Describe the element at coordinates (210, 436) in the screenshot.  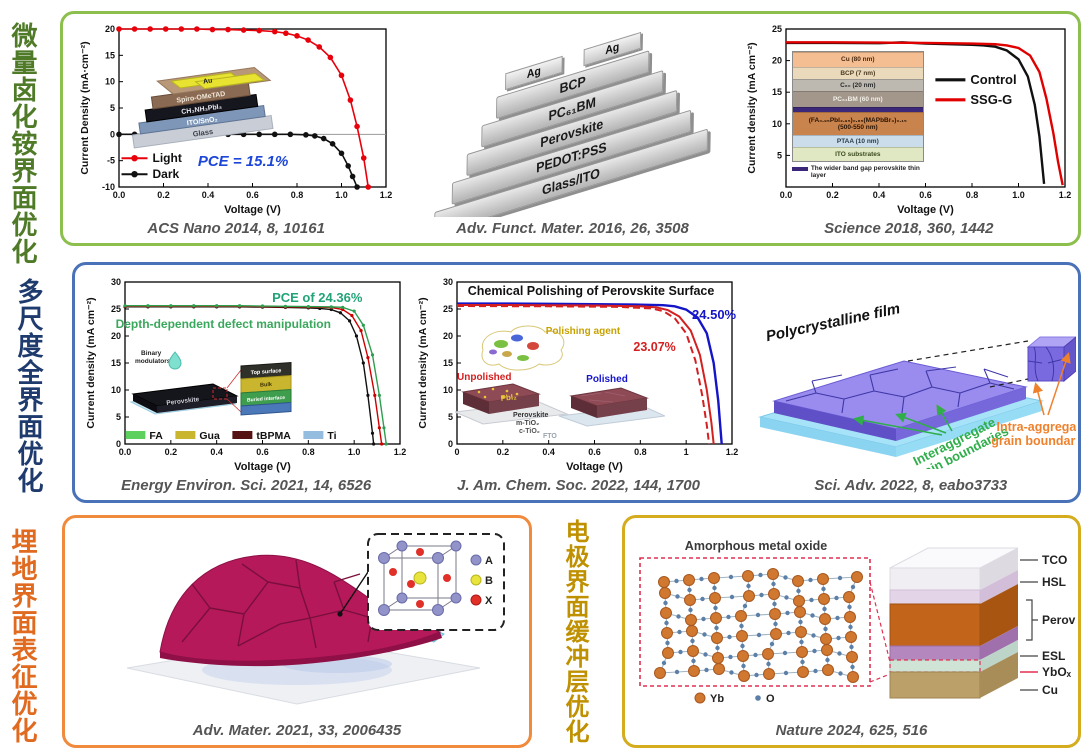
I see `svg-text: Gua` at that location.